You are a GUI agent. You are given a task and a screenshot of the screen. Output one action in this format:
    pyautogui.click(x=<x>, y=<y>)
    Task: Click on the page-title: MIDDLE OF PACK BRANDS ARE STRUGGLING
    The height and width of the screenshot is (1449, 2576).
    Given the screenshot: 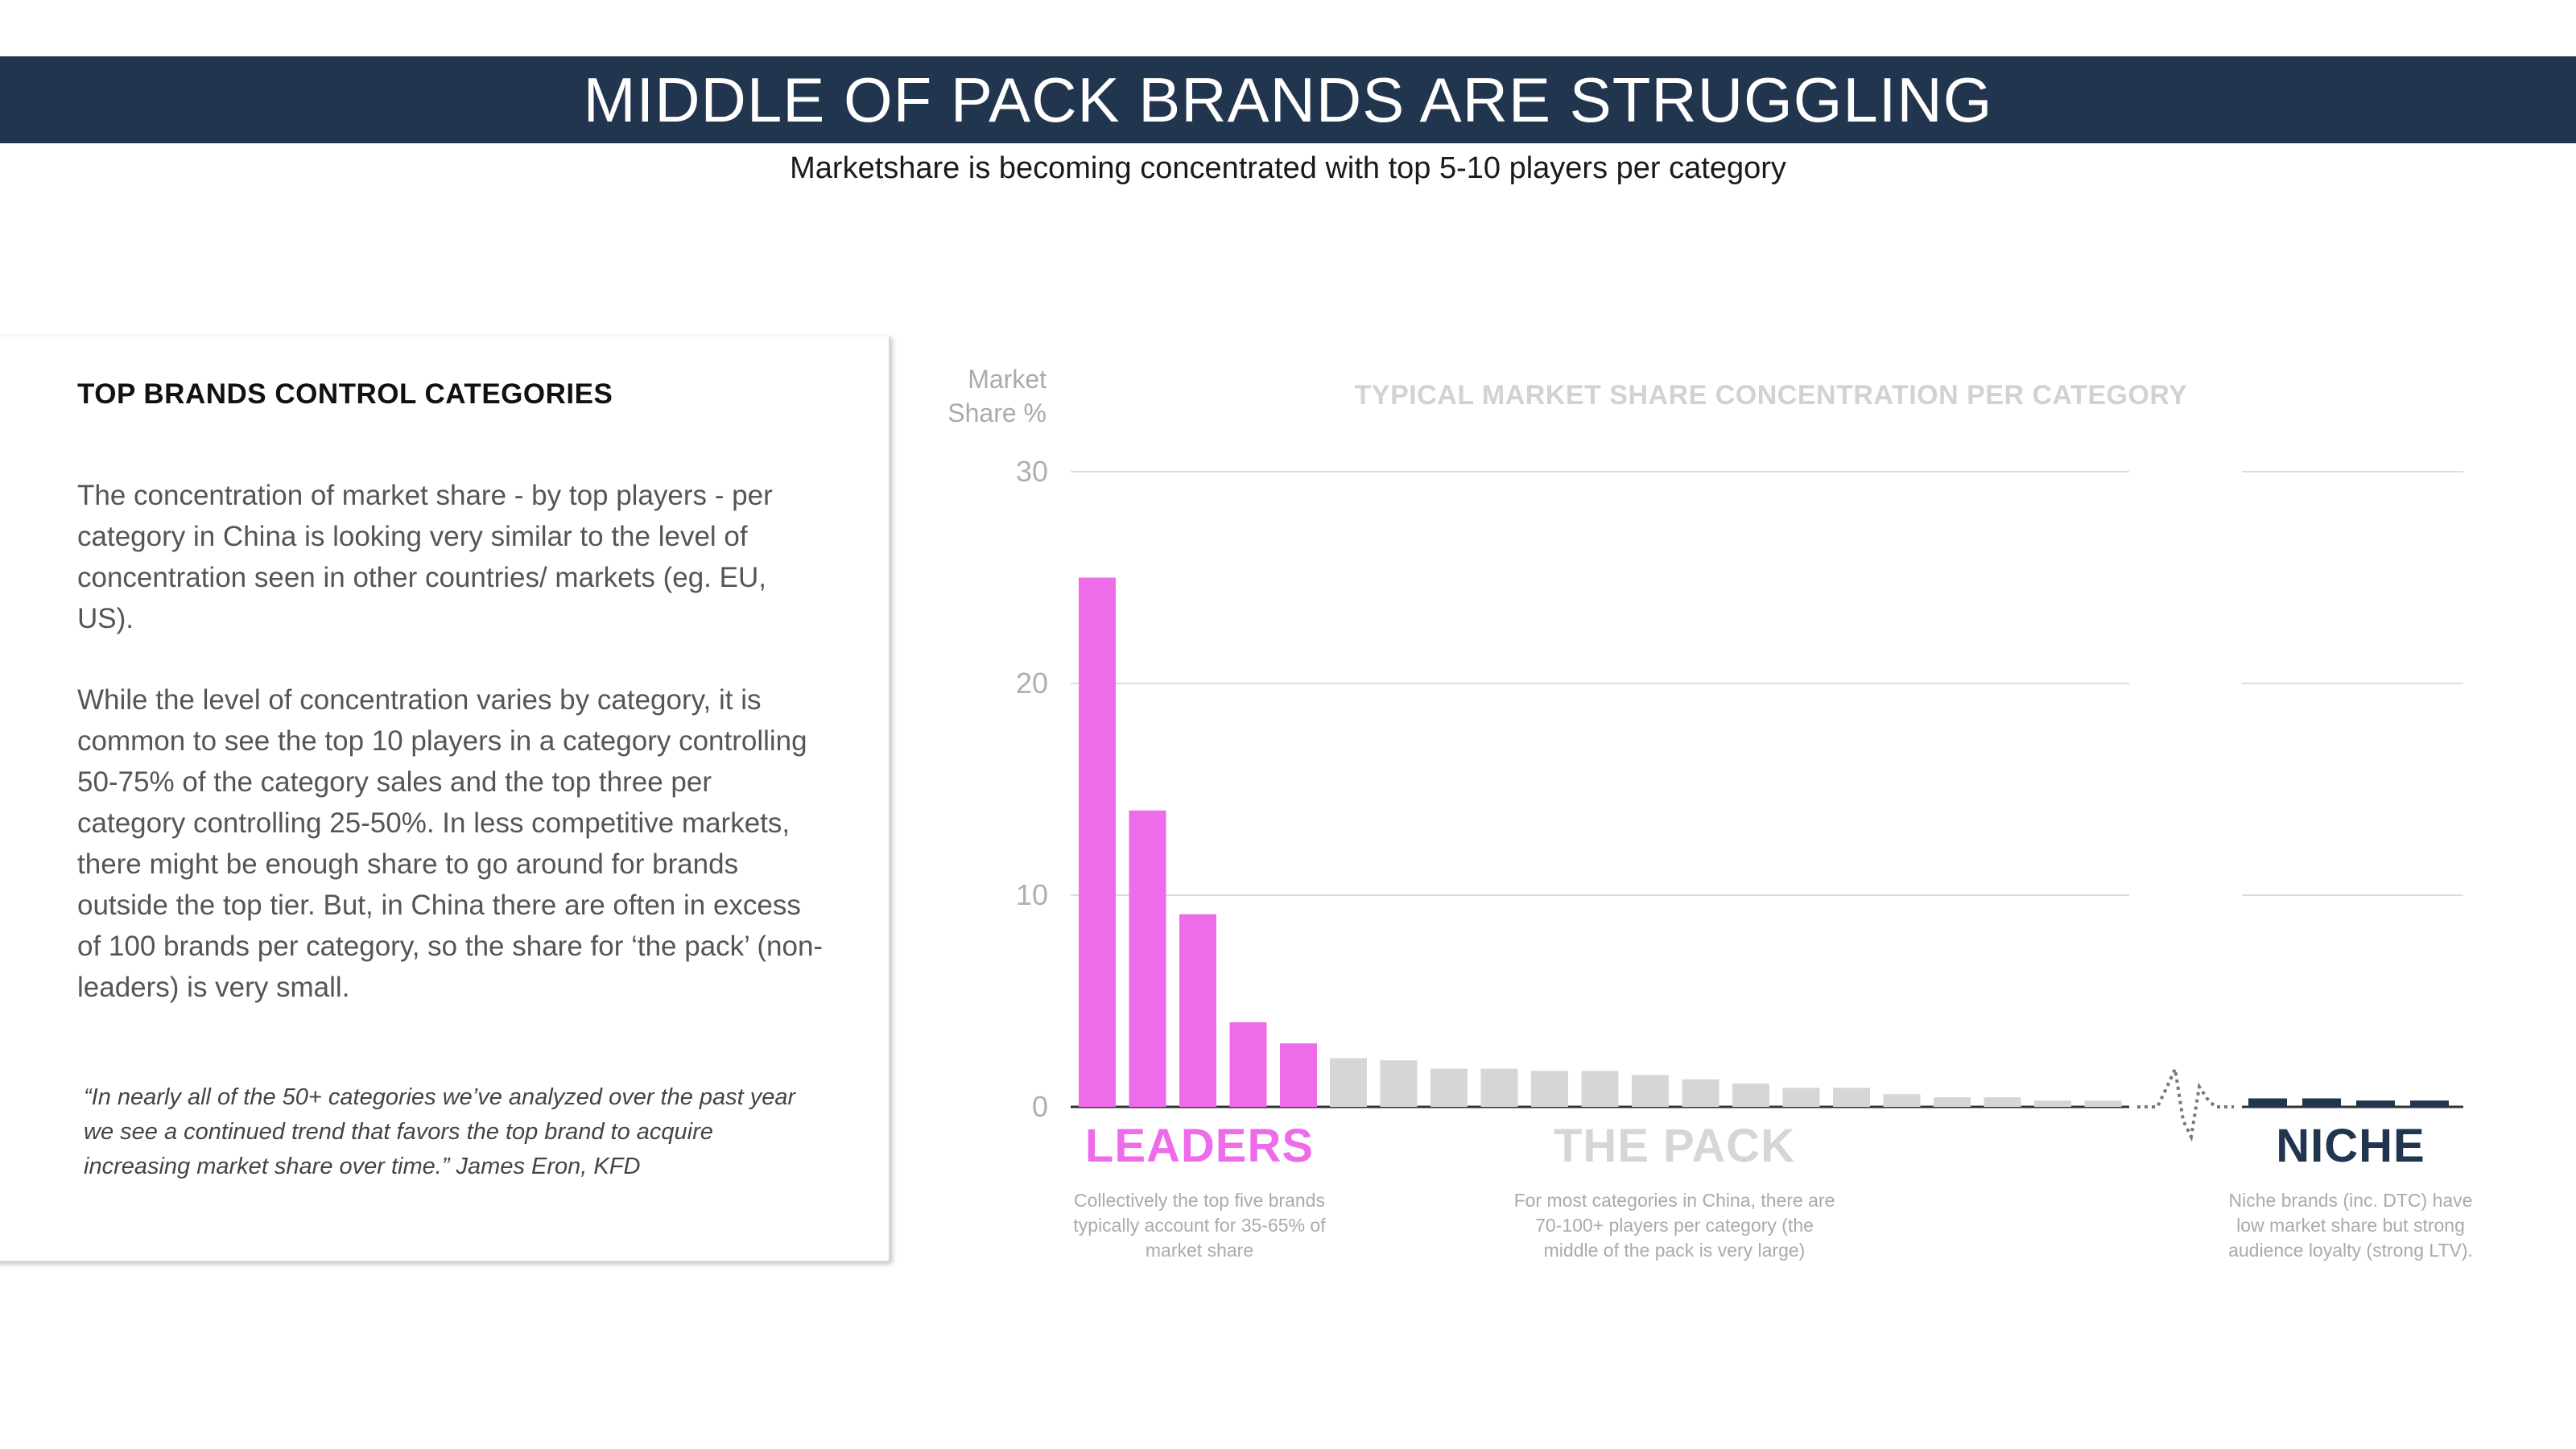 What is the action you would take?
    pyautogui.click(x=1288, y=99)
    